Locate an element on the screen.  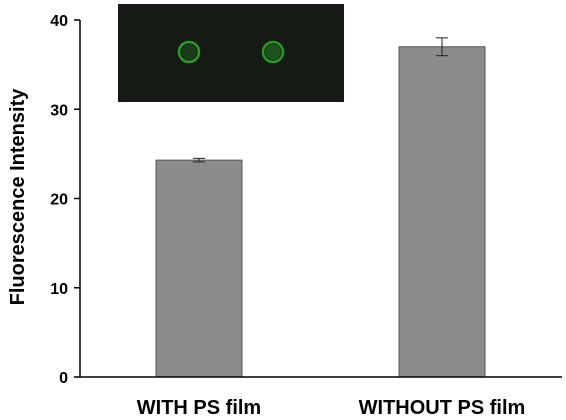
fluorescent-spot-without-film is located at coordinates (273, 52).